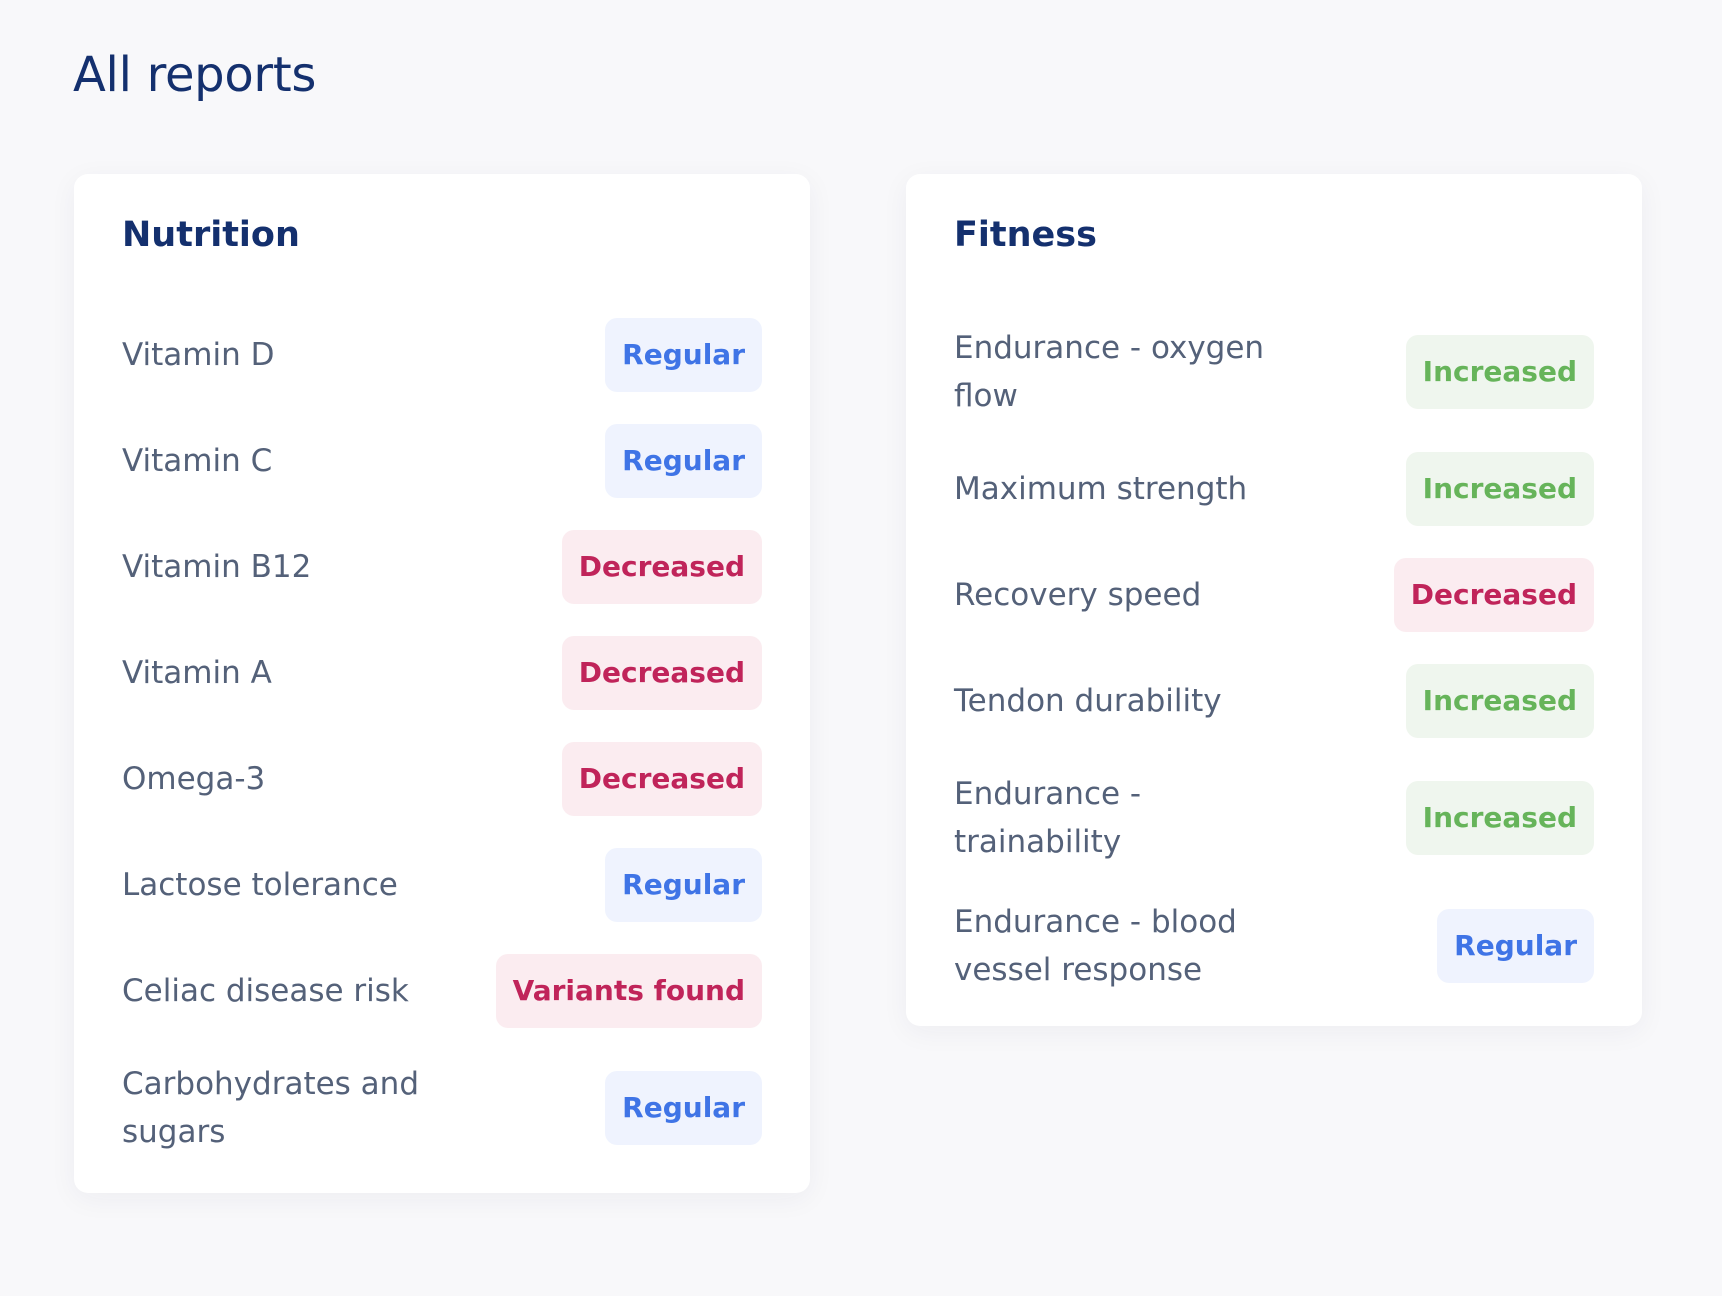  What do you see at coordinates (1088, 701) in the screenshot?
I see `item-label: Tendon durability` at bounding box center [1088, 701].